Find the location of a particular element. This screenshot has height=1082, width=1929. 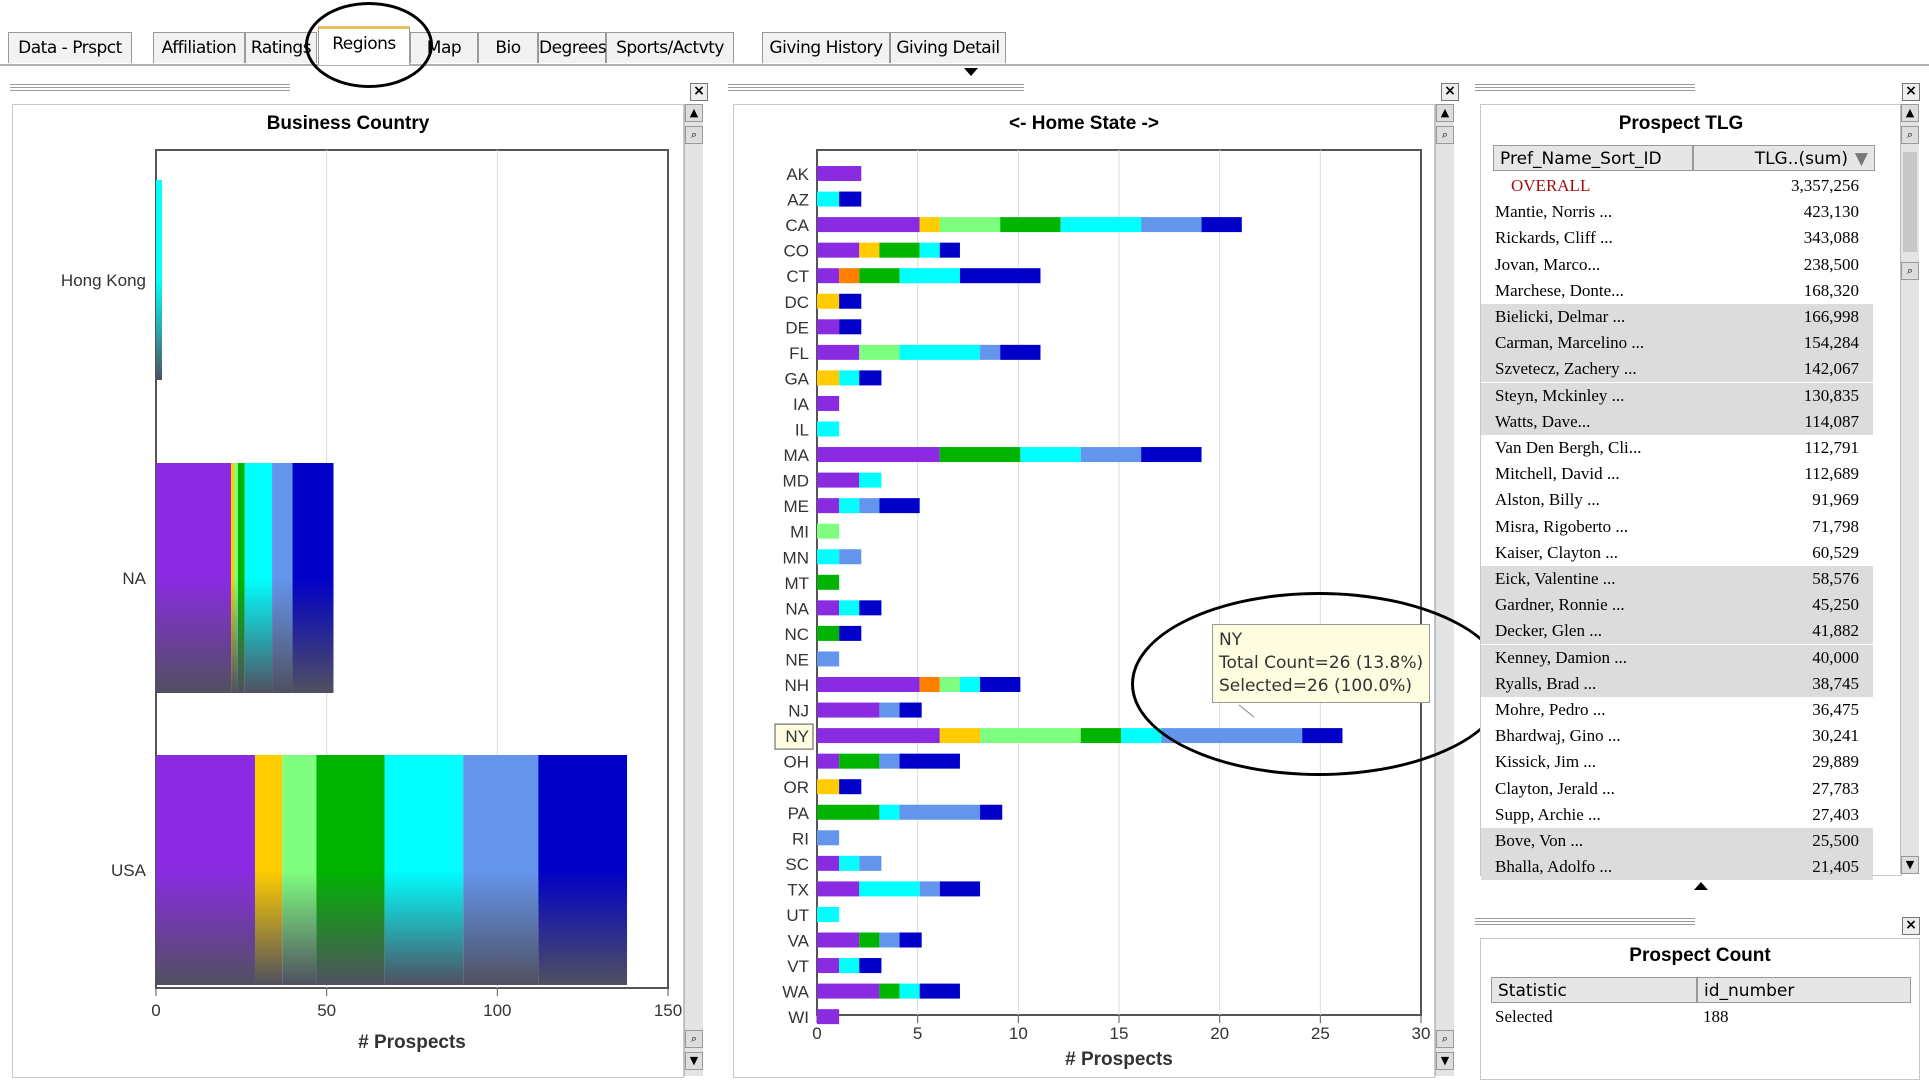

sort-desc-icon: ▼ is located at coordinates (1861, 159).